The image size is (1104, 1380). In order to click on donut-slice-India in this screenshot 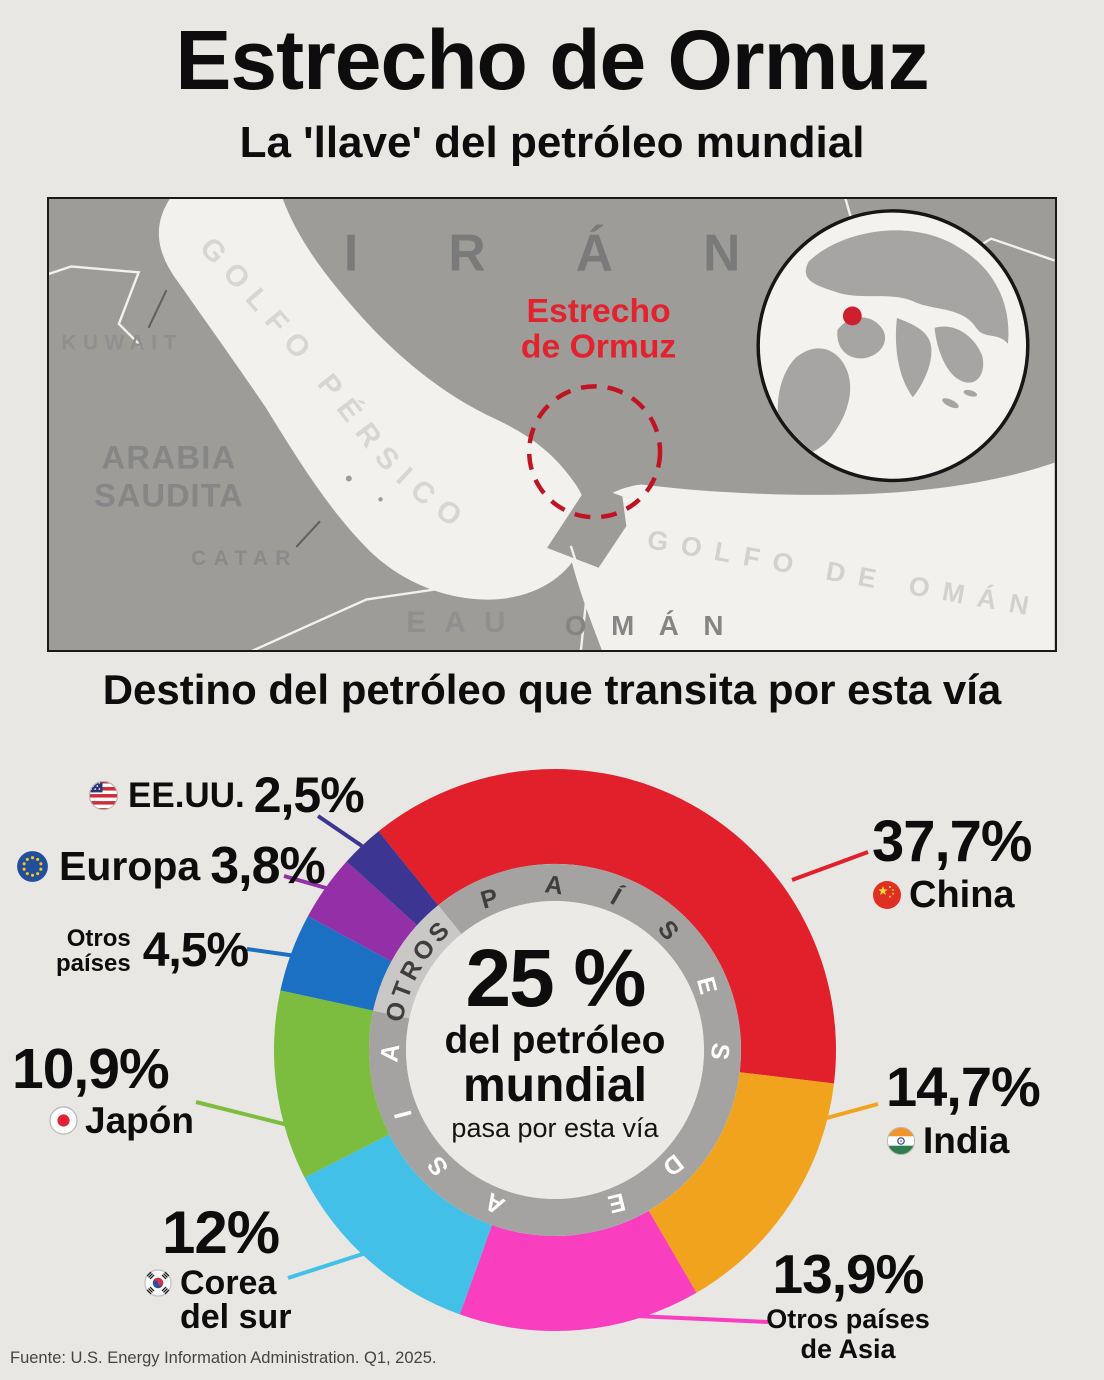, I will do `click(741, 1182)`.